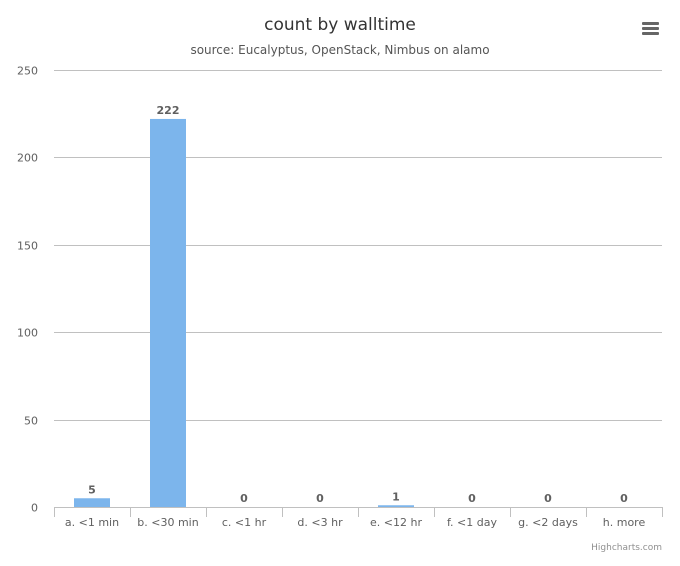 Image resolution: width=680 pixels, height=566 pixels. What do you see at coordinates (27, 158) in the screenshot?
I see `y-tick-label: 200` at bounding box center [27, 158].